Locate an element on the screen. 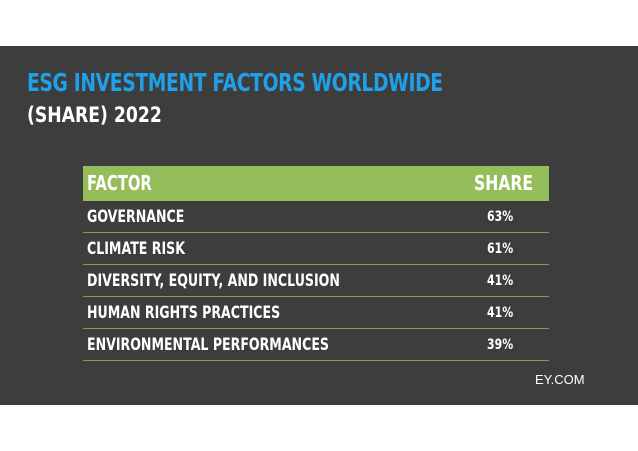 Image resolution: width=638 pixels, height=451 pixels. share-cell: 61% is located at coordinates (500, 249).